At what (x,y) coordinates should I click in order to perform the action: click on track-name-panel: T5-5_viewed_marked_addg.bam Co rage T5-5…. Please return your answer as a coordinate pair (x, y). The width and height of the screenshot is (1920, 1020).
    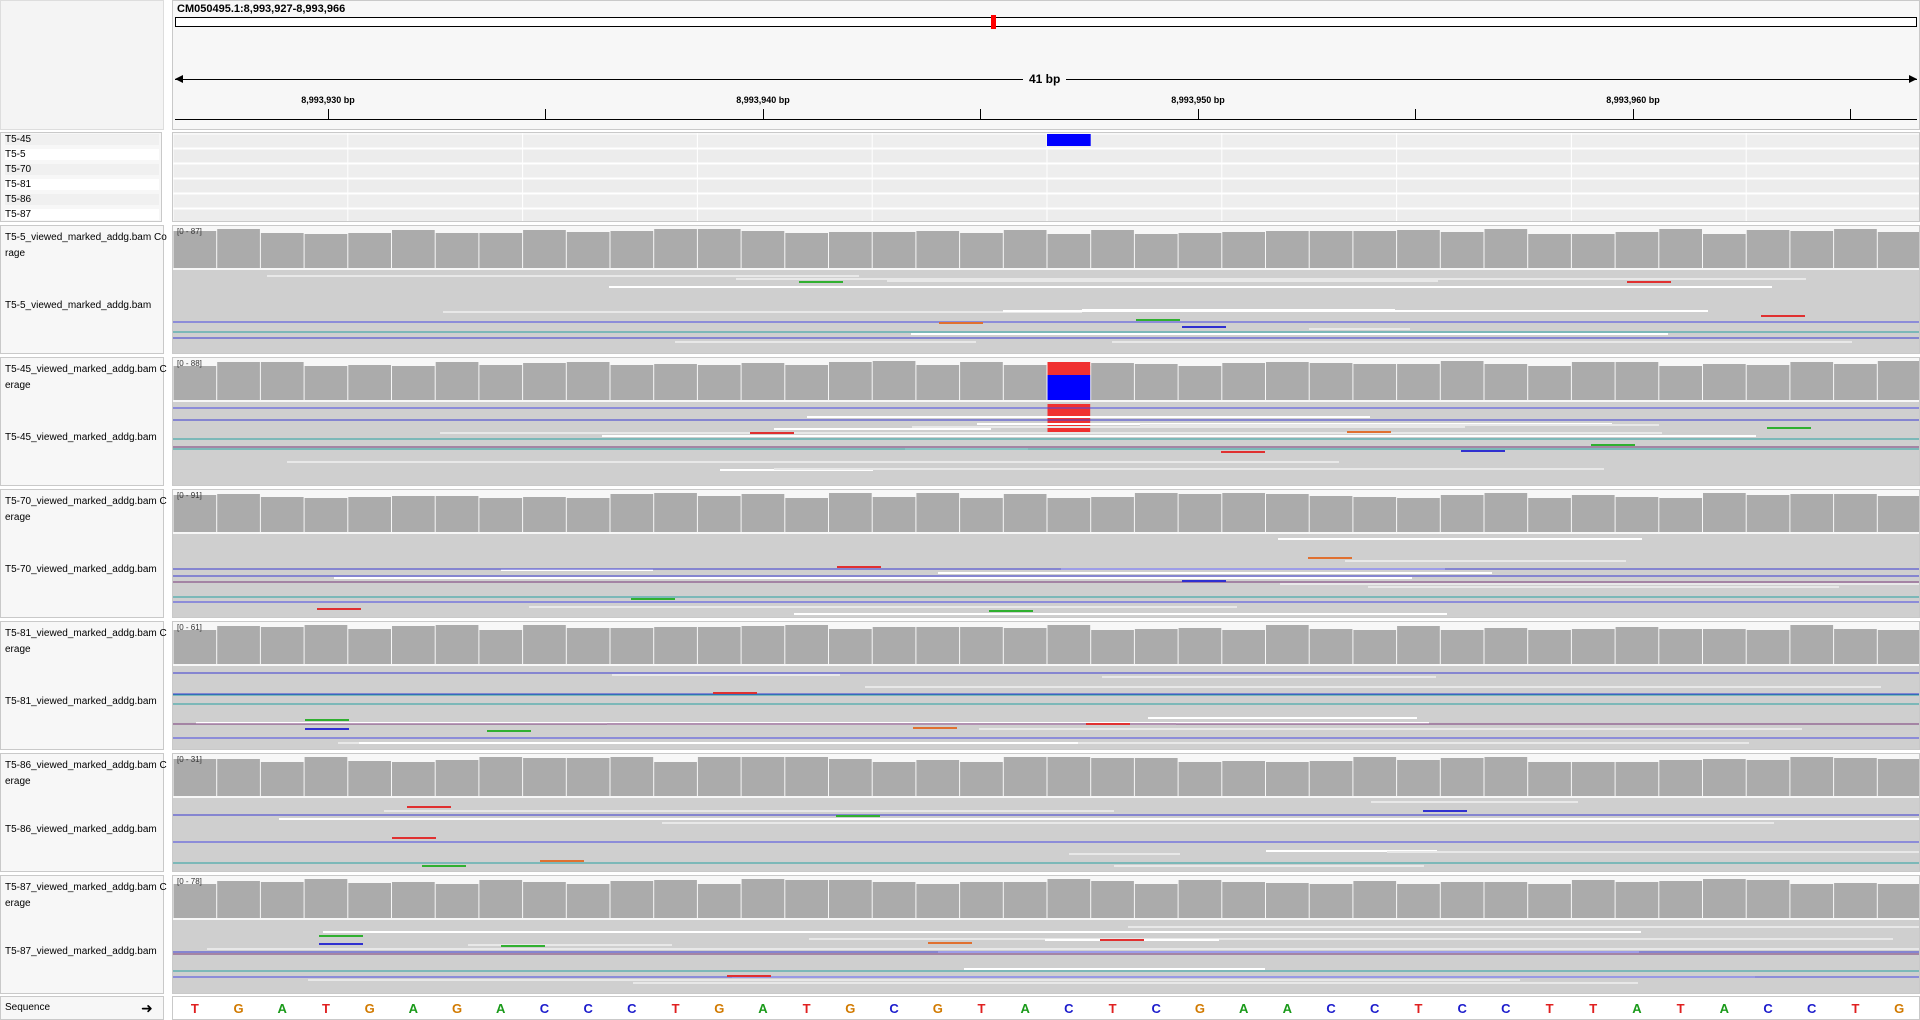
    Looking at the image, I should click on (83, 289).